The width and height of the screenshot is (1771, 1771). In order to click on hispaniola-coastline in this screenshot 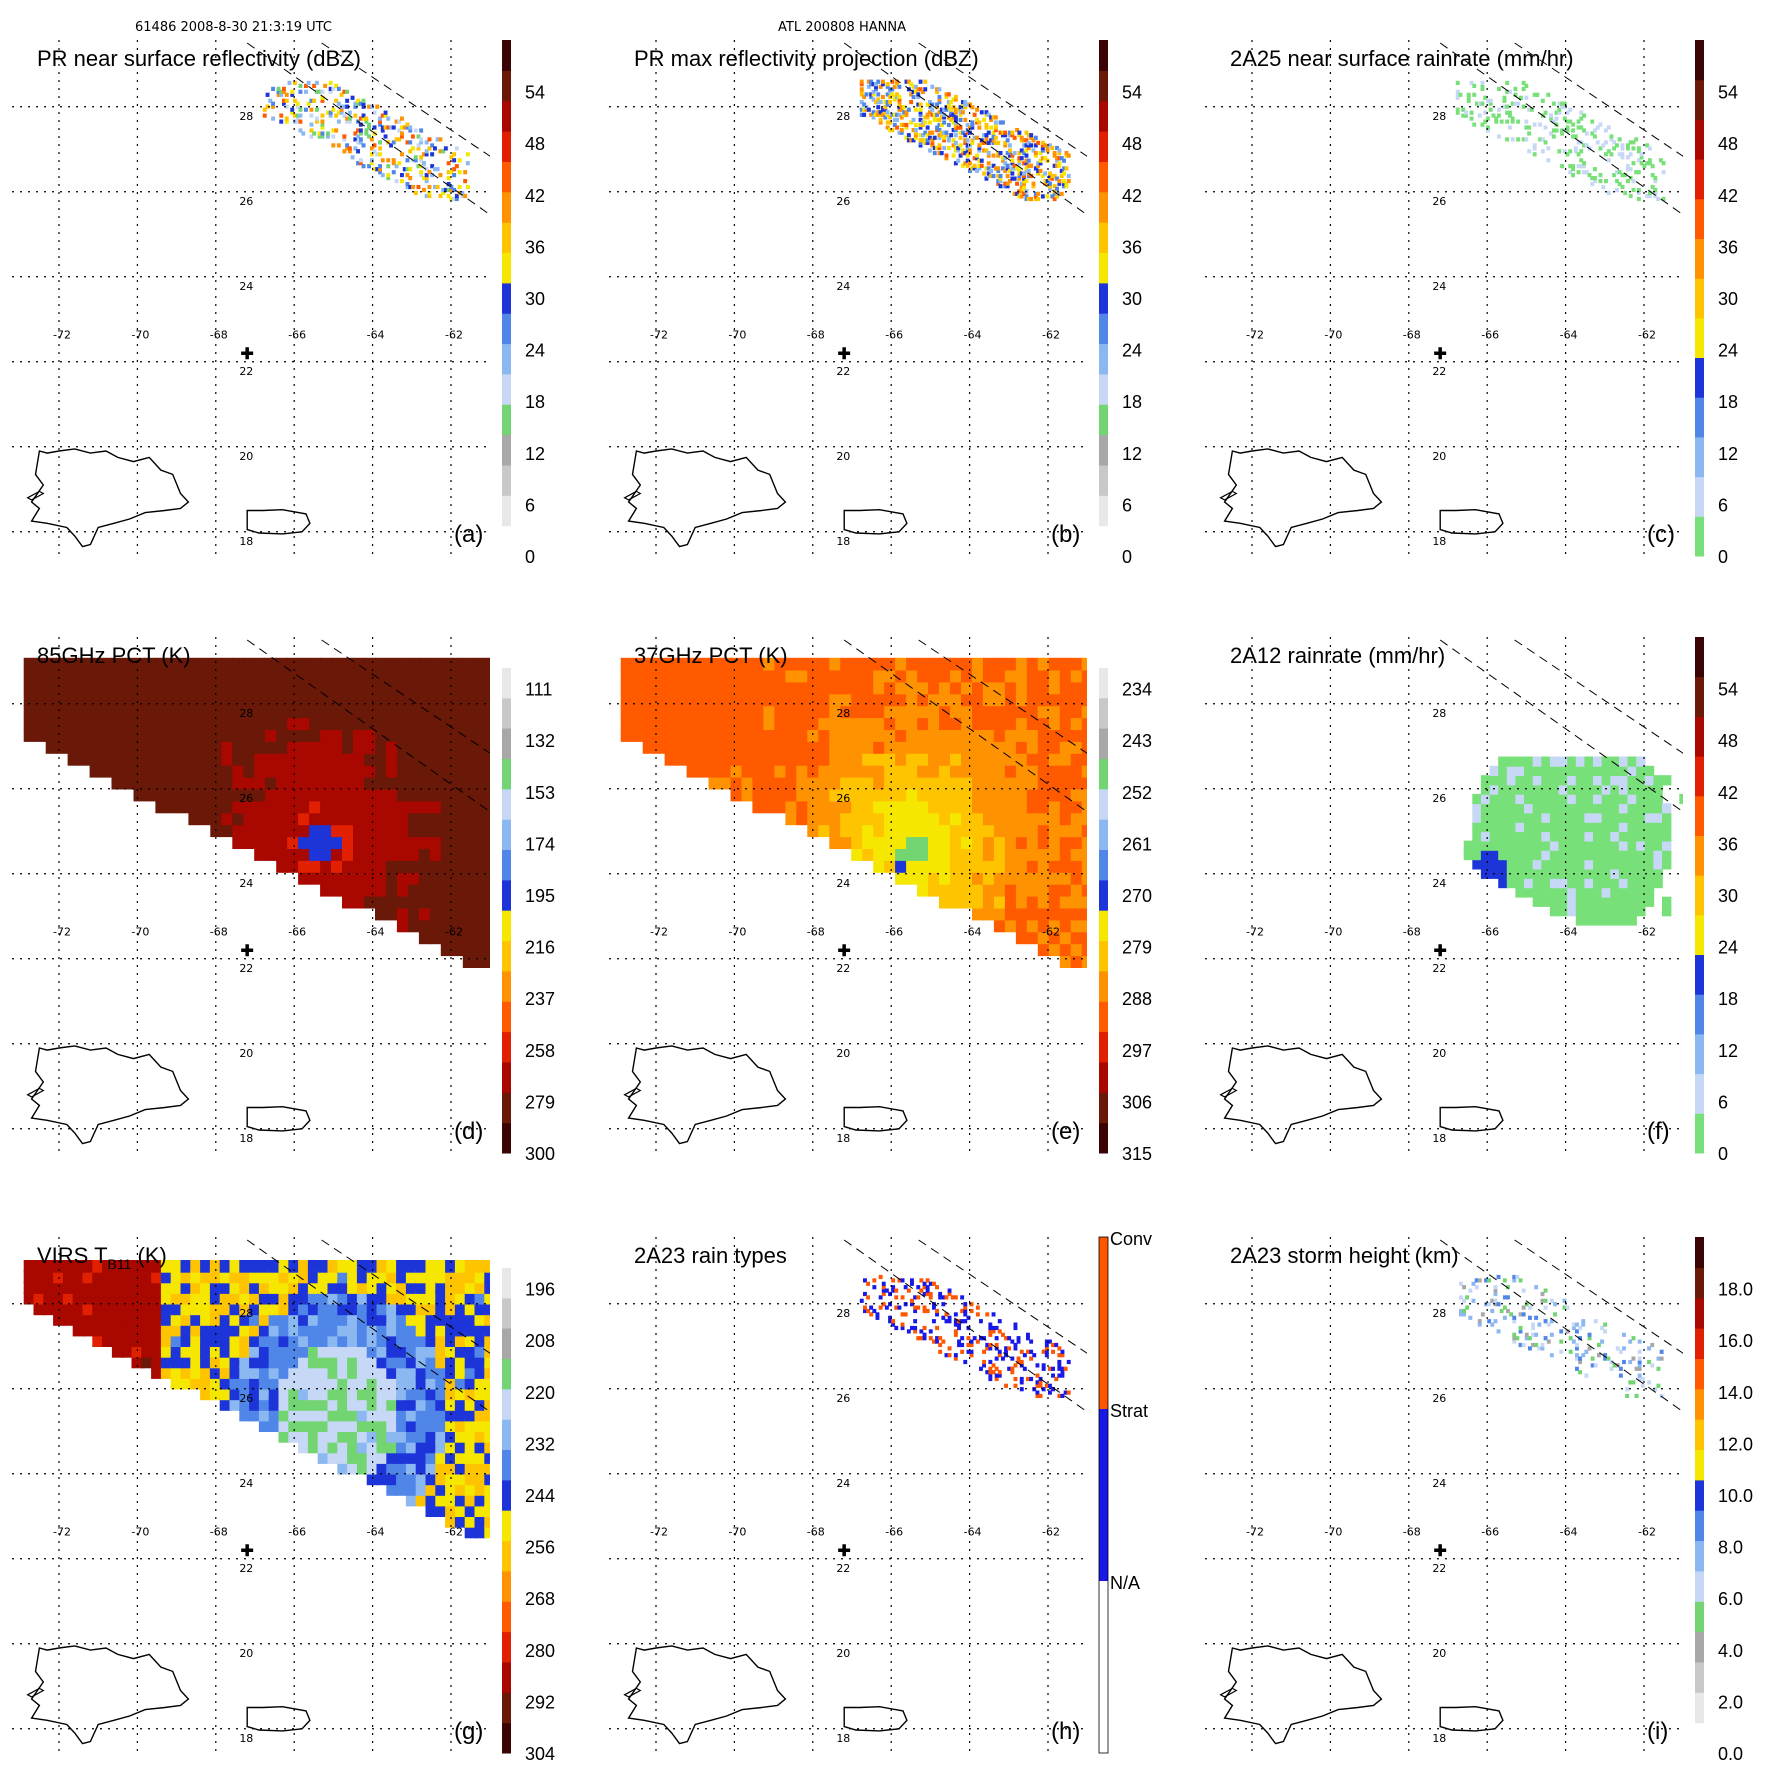, I will do `click(110, 498)`.